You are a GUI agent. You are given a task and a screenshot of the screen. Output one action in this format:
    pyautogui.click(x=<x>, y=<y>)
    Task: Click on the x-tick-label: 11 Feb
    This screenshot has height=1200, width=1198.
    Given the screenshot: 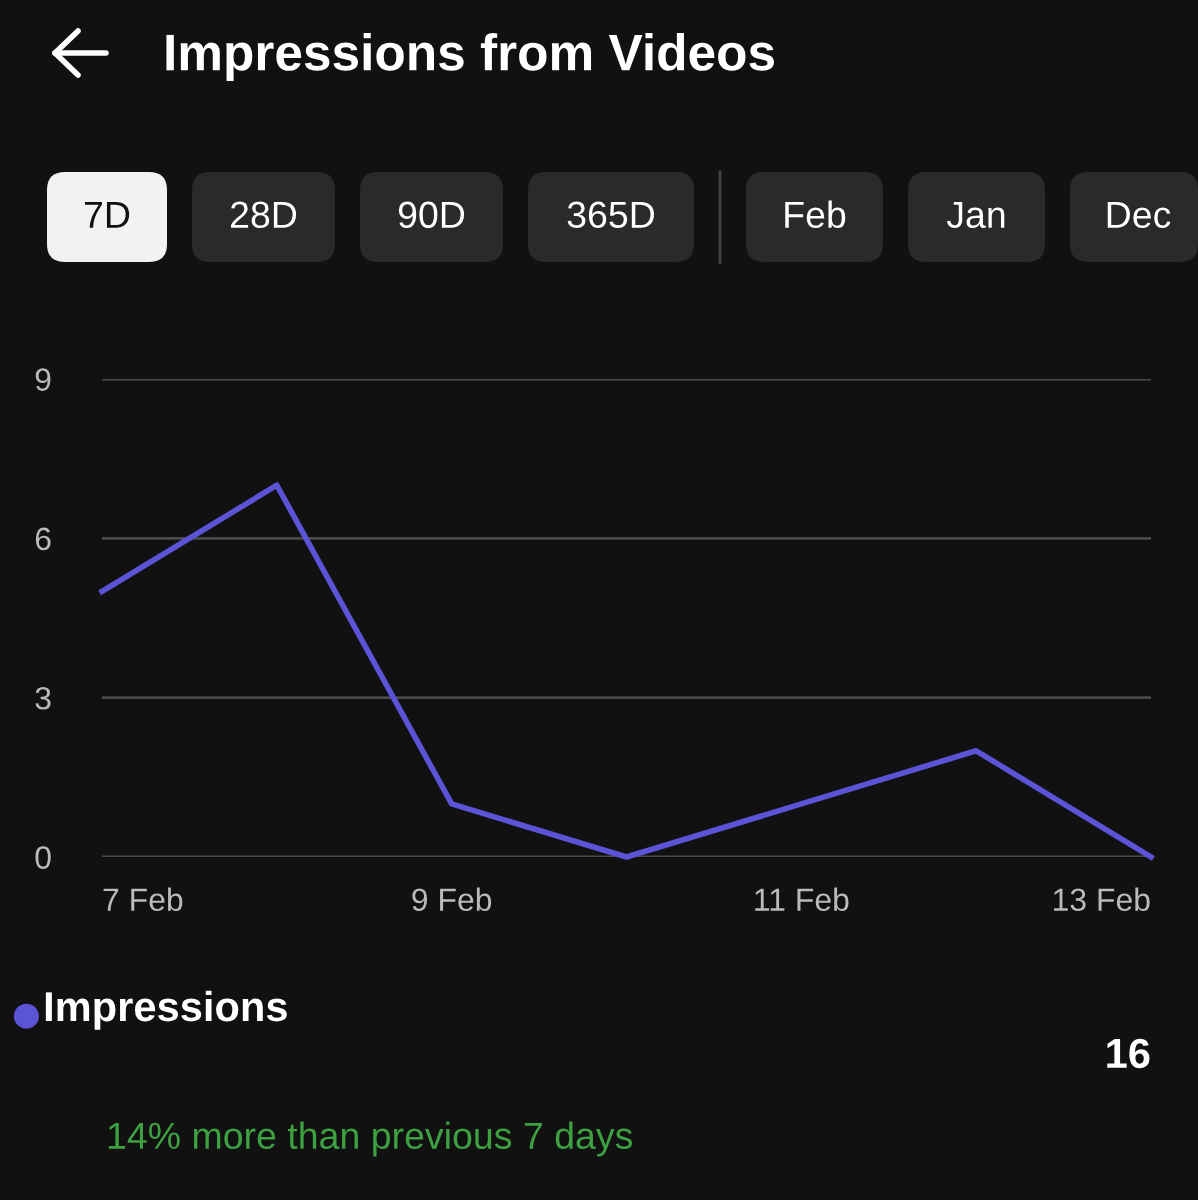 What is the action you would take?
    pyautogui.click(x=802, y=899)
    